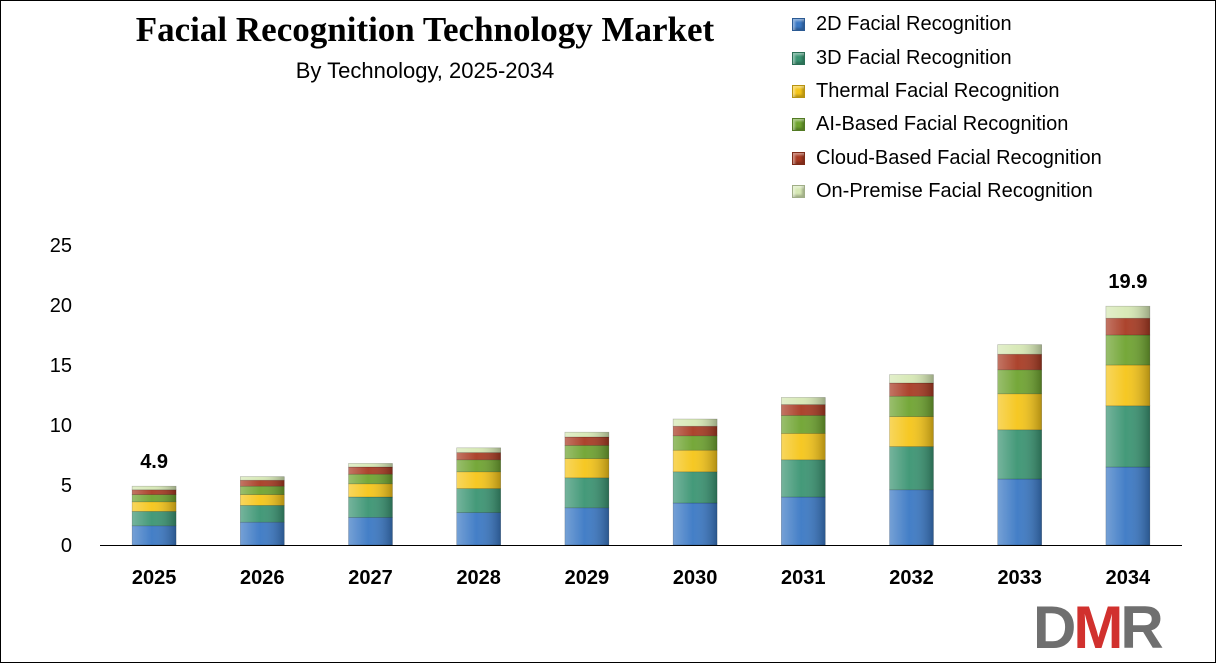 The height and width of the screenshot is (663, 1216). What do you see at coordinates (262, 514) in the screenshot?
I see `bar-segment-3d-2026` at bounding box center [262, 514].